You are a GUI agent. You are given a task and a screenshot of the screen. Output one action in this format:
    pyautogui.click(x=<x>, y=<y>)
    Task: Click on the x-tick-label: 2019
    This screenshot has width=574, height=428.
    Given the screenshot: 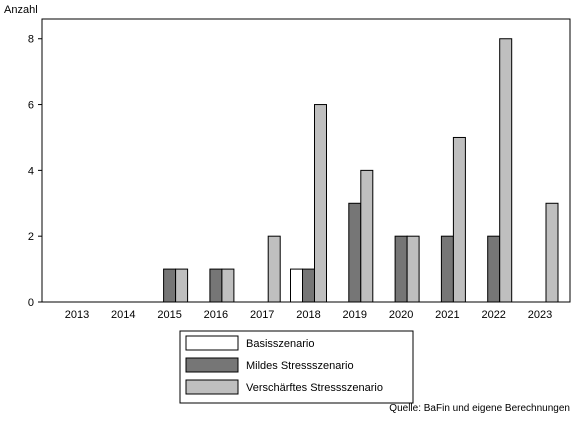 What is the action you would take?
    pyautogui.click(x=355, y=315)
    